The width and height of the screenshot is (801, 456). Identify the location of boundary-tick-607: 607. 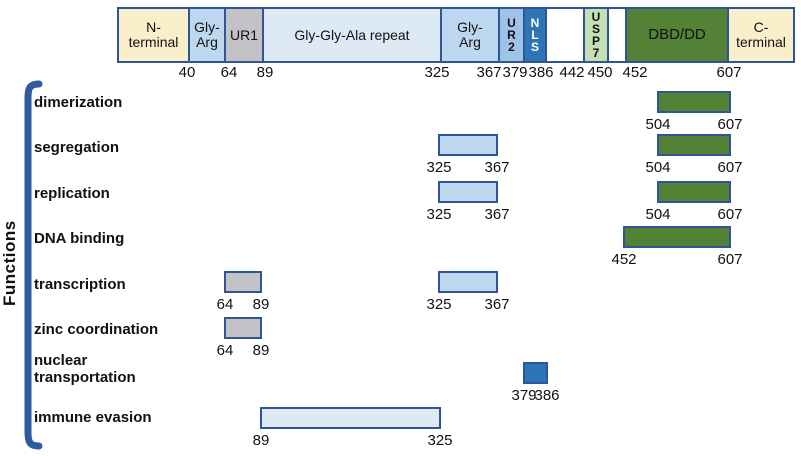
(729, 72).